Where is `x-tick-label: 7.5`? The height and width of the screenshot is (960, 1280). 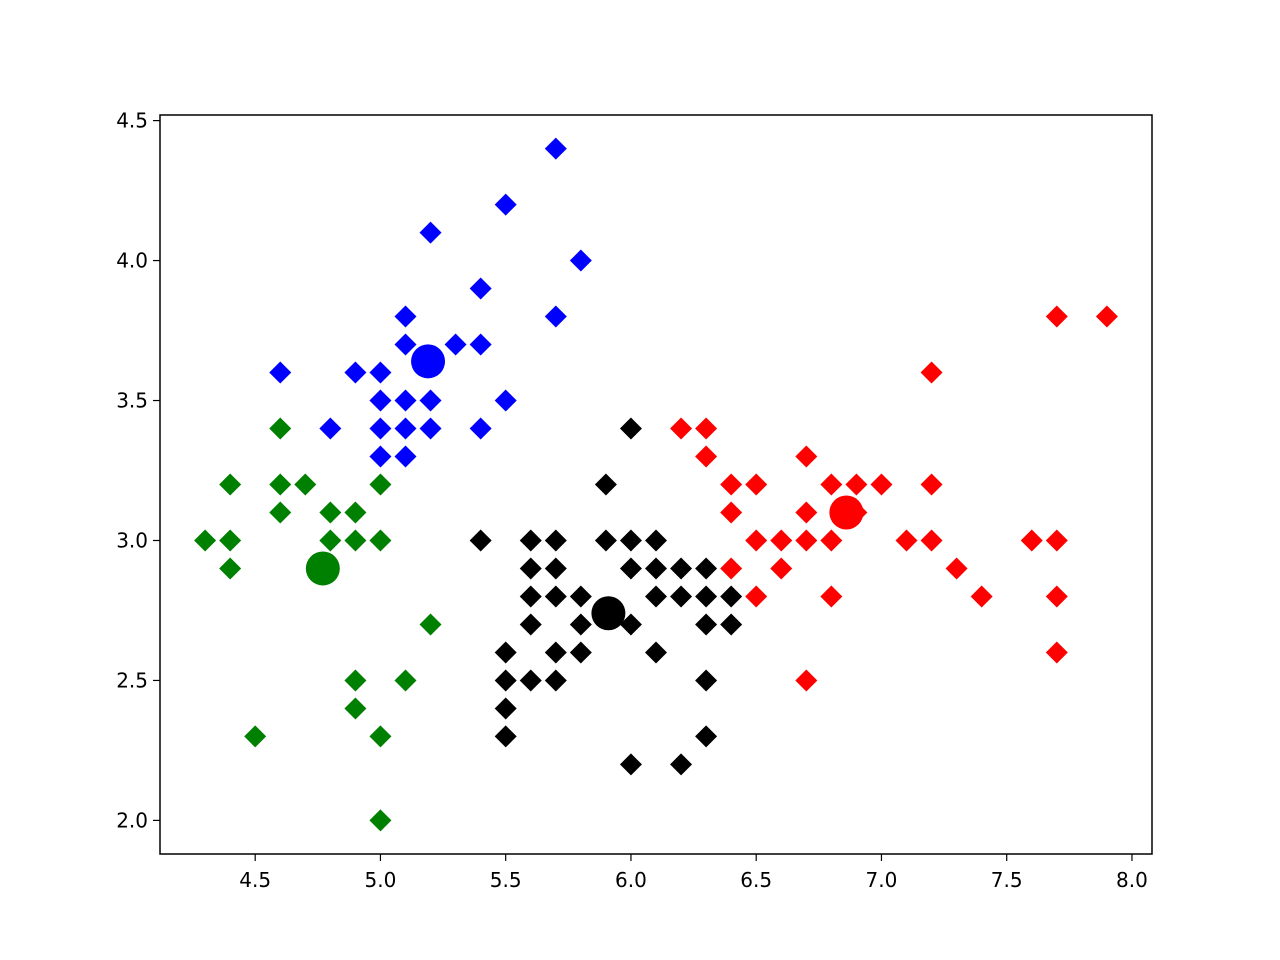
x-tick-label: 7.5 is located at coordinates (1007, 880).